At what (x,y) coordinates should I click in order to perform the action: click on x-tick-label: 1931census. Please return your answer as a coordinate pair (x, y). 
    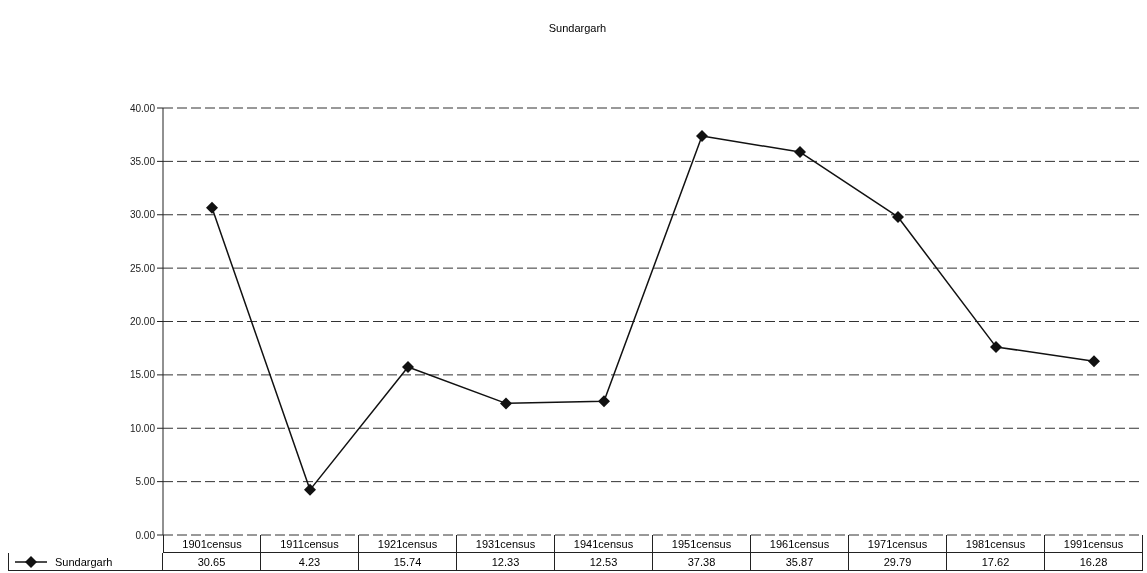
    Looking at the image, I should click on (506, 544).